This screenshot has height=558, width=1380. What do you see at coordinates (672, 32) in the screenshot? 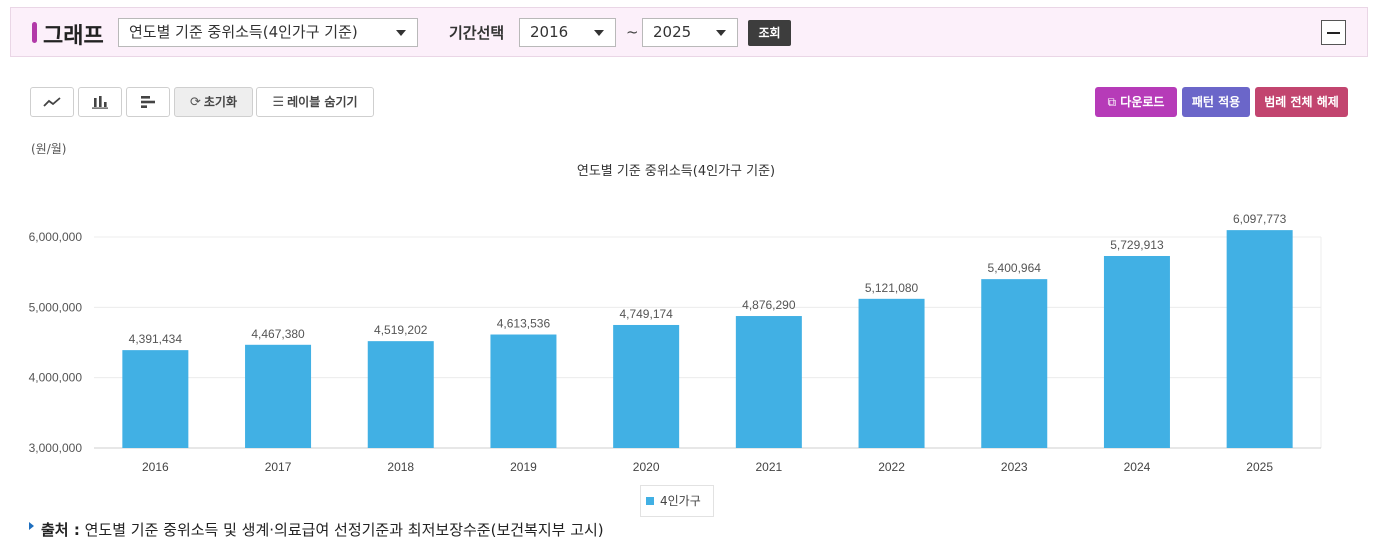
I see `end-year-value: 2025` at bounding box center [672, 32].